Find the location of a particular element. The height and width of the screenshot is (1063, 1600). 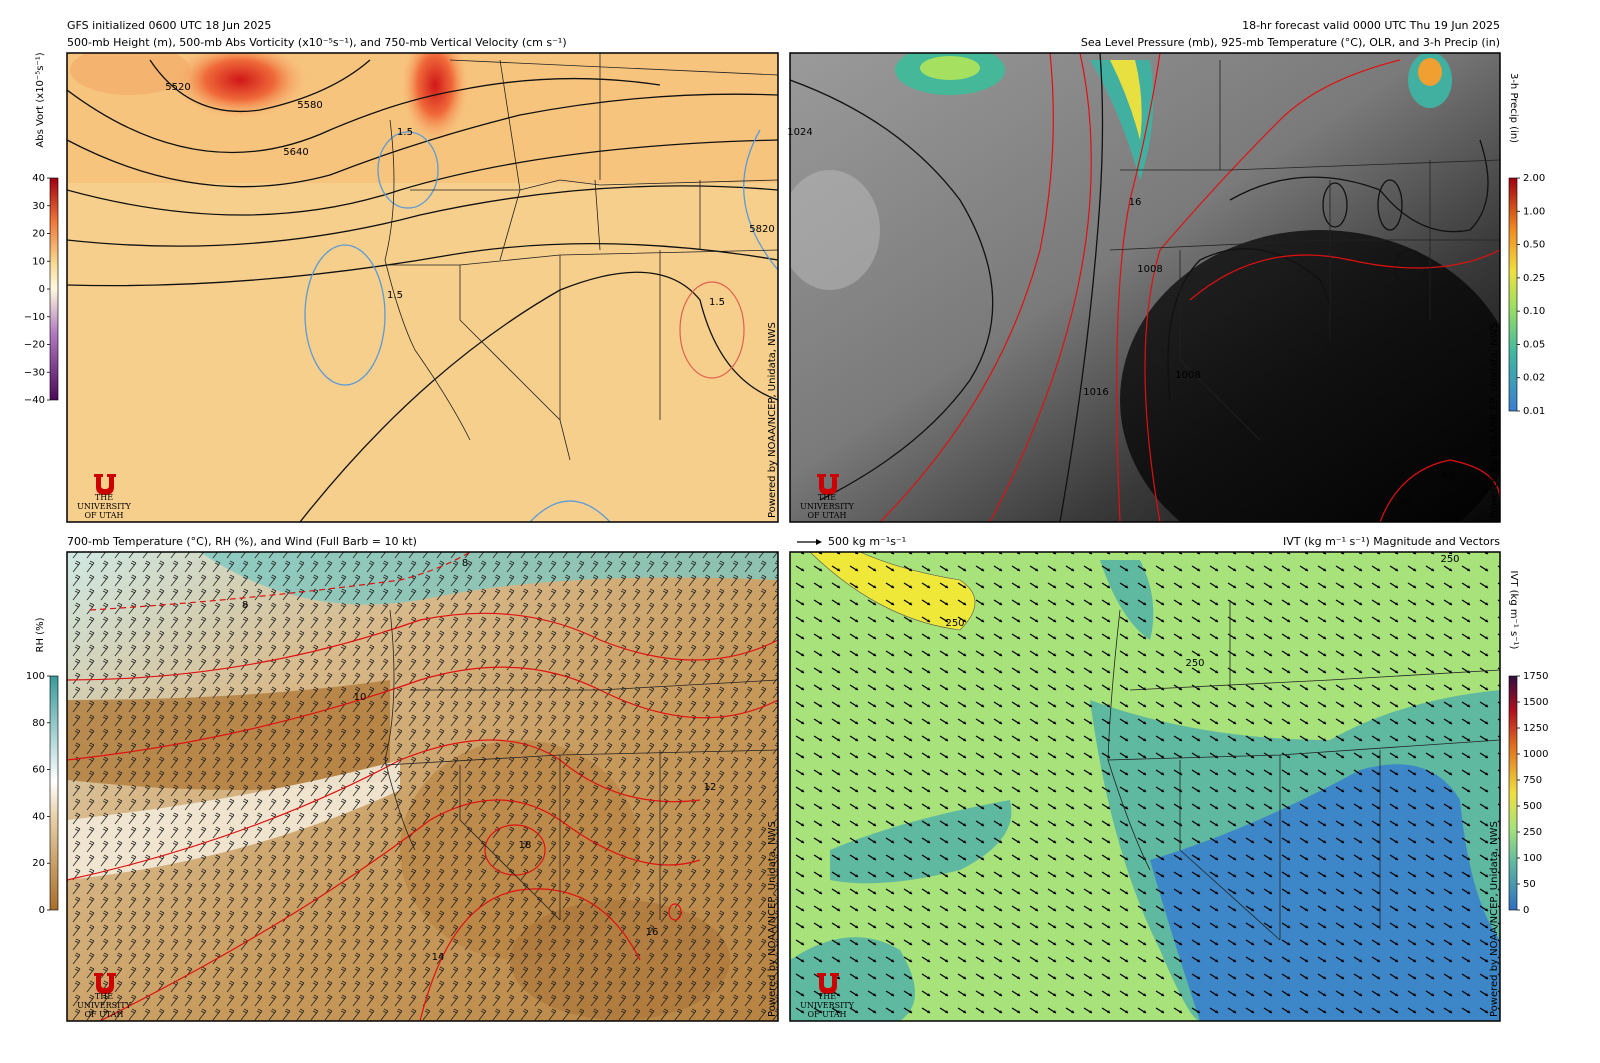

colorbar-tick-label: 80 is located at coordinates (38, 723).